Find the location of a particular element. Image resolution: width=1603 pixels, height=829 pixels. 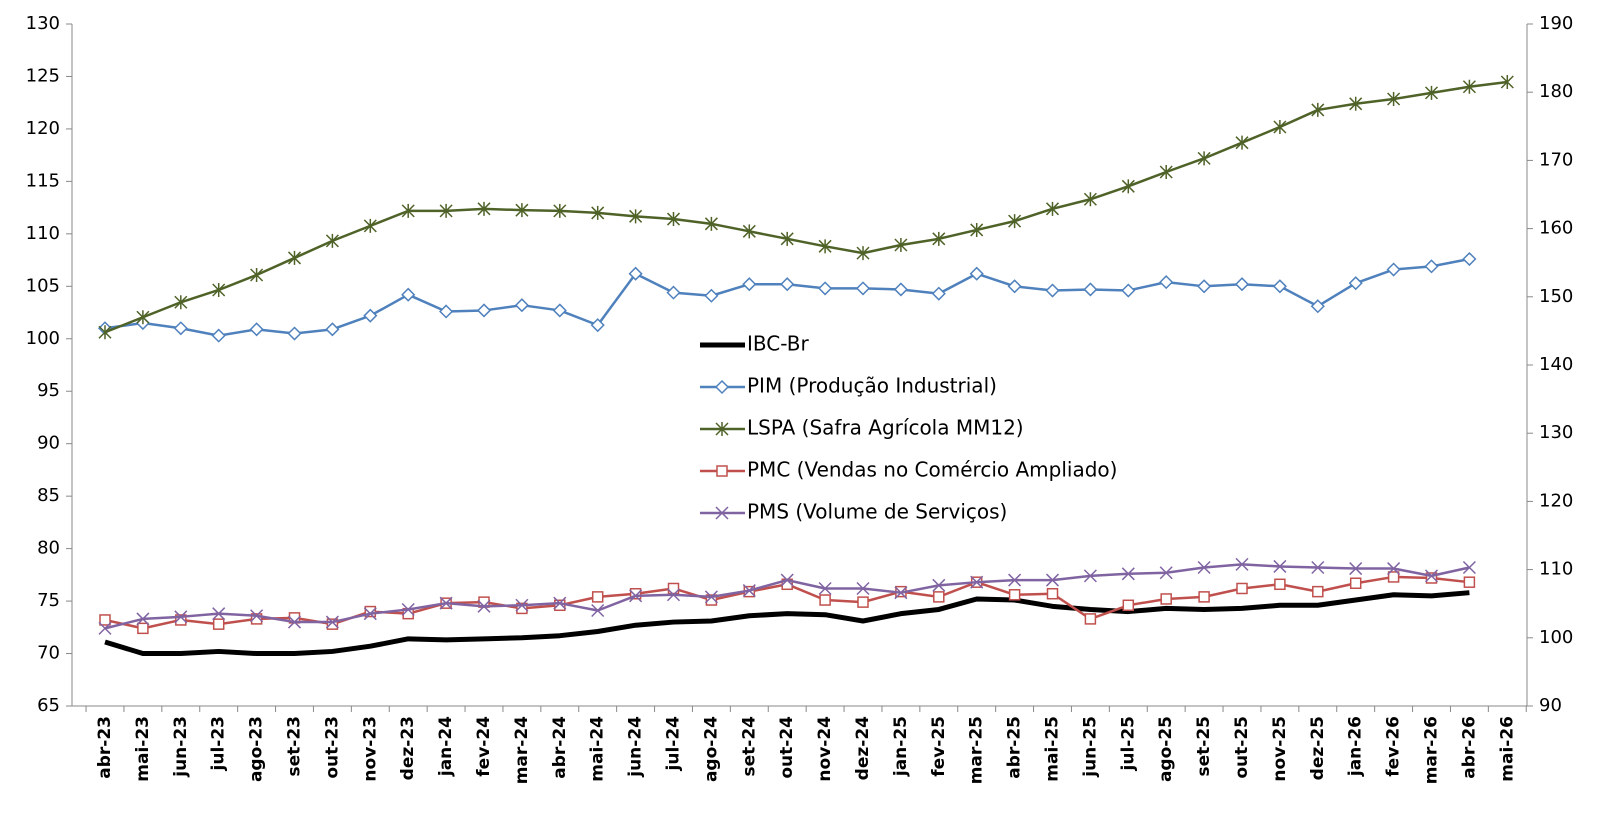

y-tick-label: 100 is located at coordinates (43, 338).